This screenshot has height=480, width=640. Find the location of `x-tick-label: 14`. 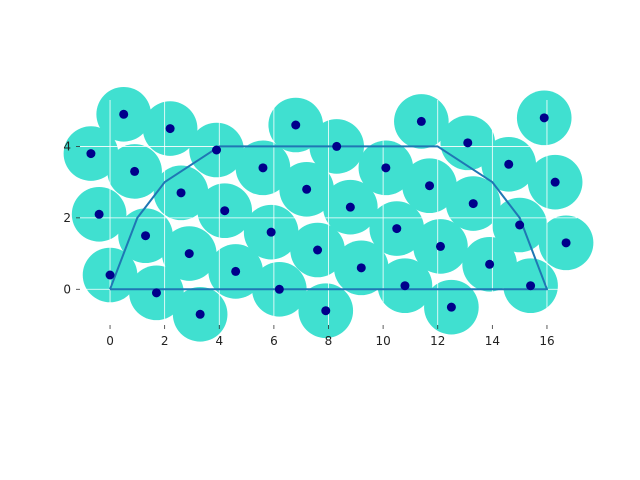

x-tick-label: 14 is located at coordinates (492, 341).